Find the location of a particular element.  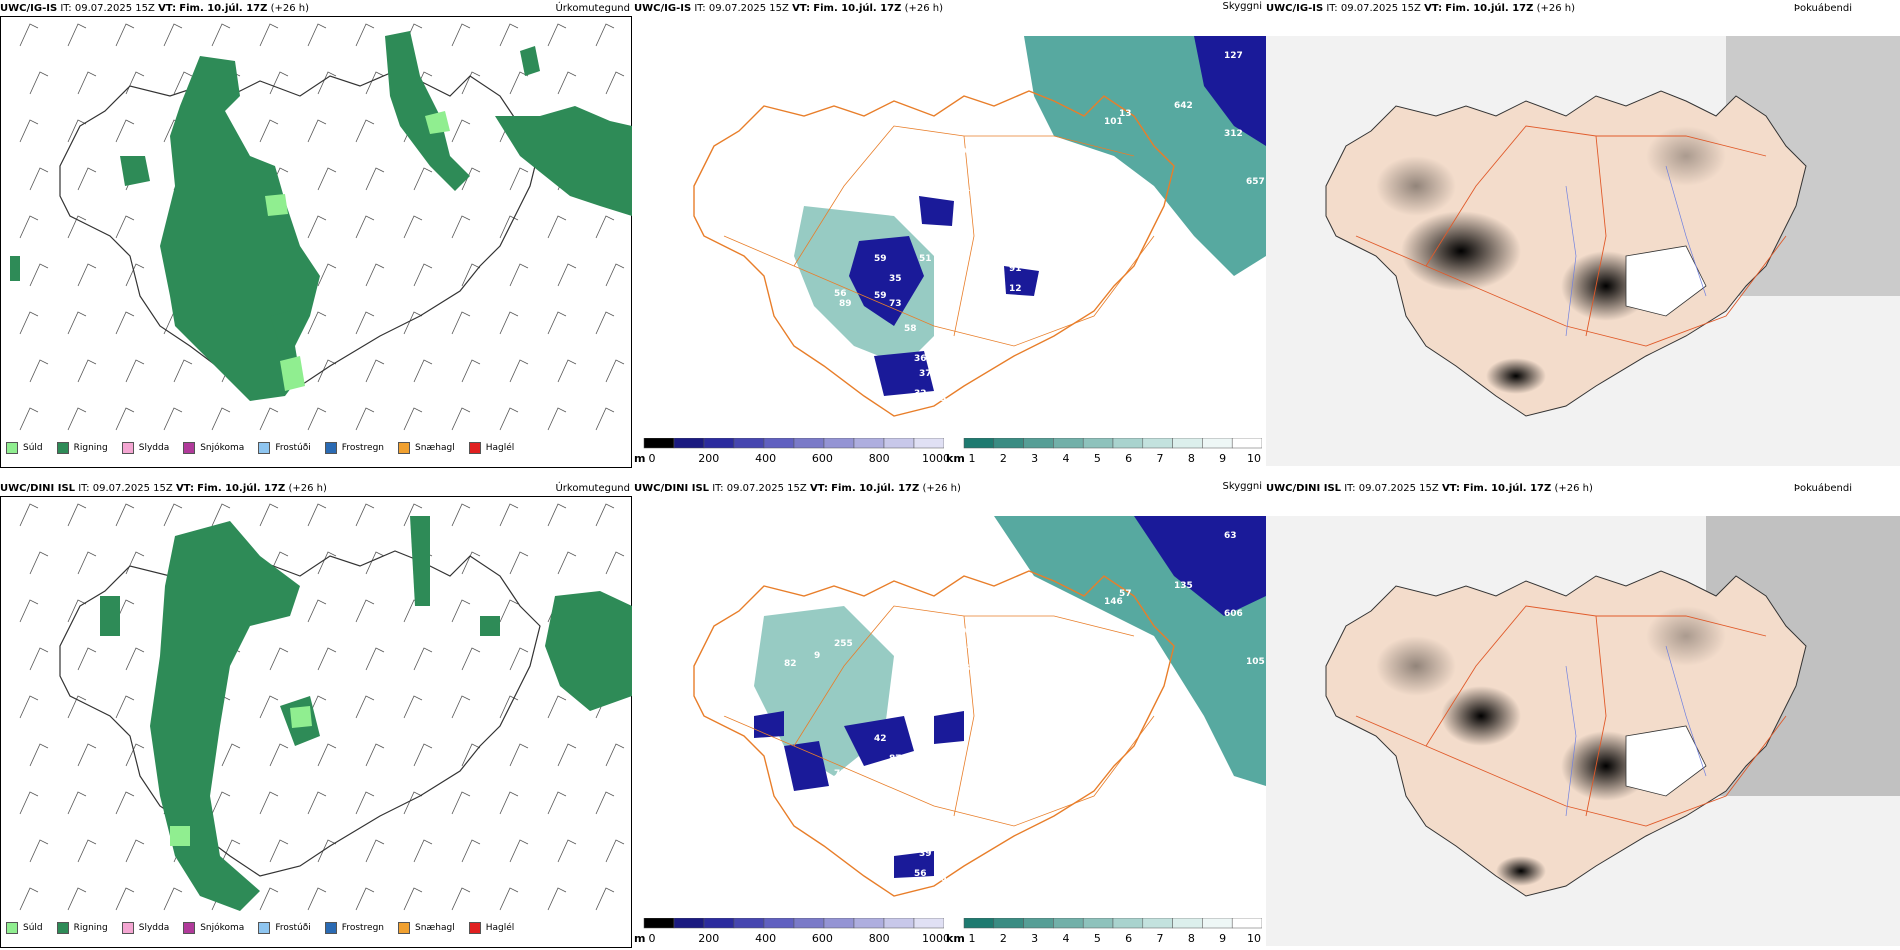

legend-label: Rigning is located at coordinates (90, 928).